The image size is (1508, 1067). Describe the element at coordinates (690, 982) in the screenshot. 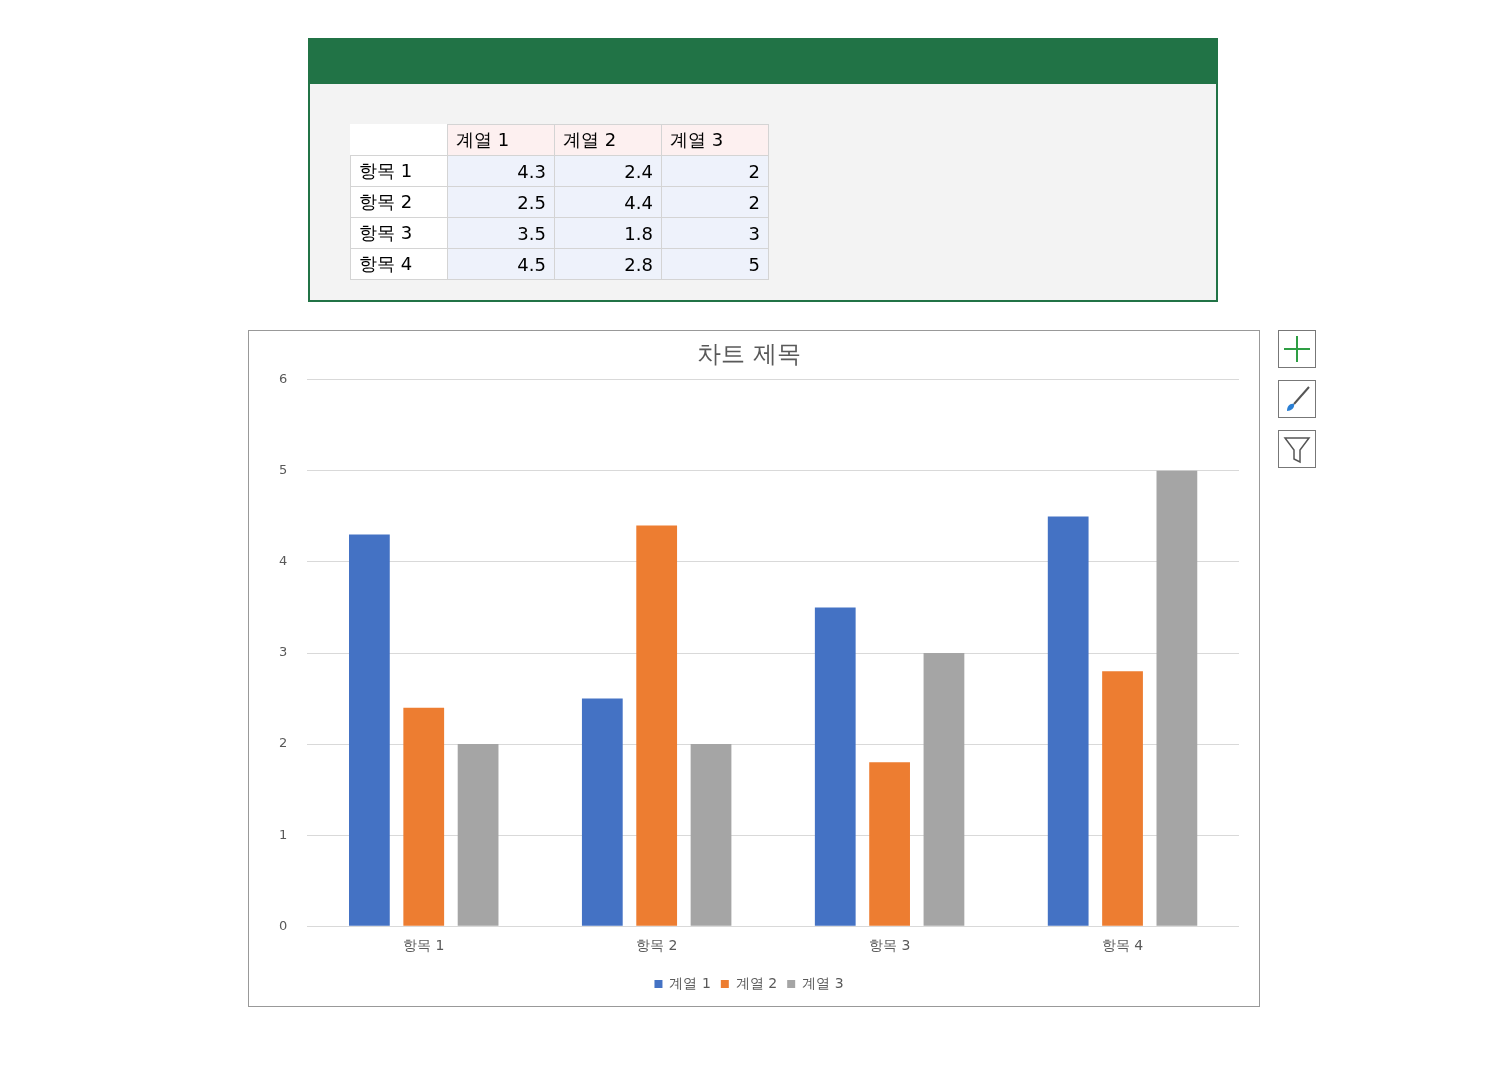

I see `legend-label: 계열 1` at that location.